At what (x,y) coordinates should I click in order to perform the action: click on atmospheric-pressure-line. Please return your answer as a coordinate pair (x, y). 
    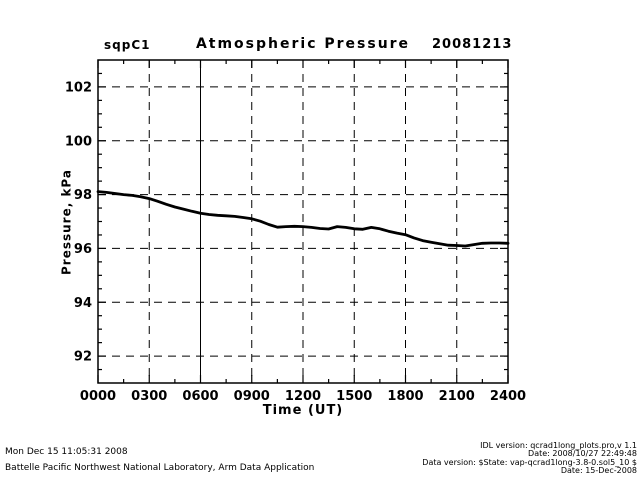
    Looking at the image, I should click on (303, 219).